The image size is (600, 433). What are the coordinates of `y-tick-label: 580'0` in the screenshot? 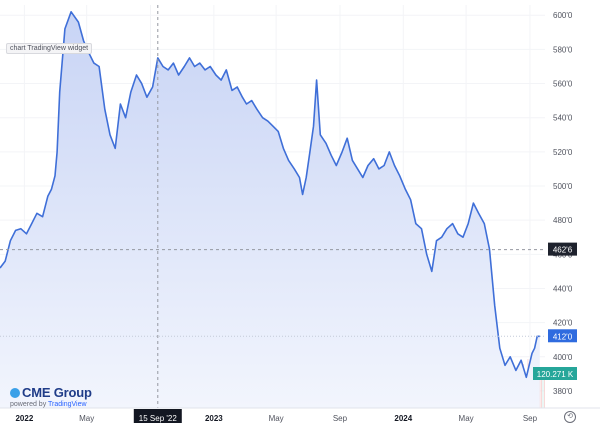 It's located at (563, 49).